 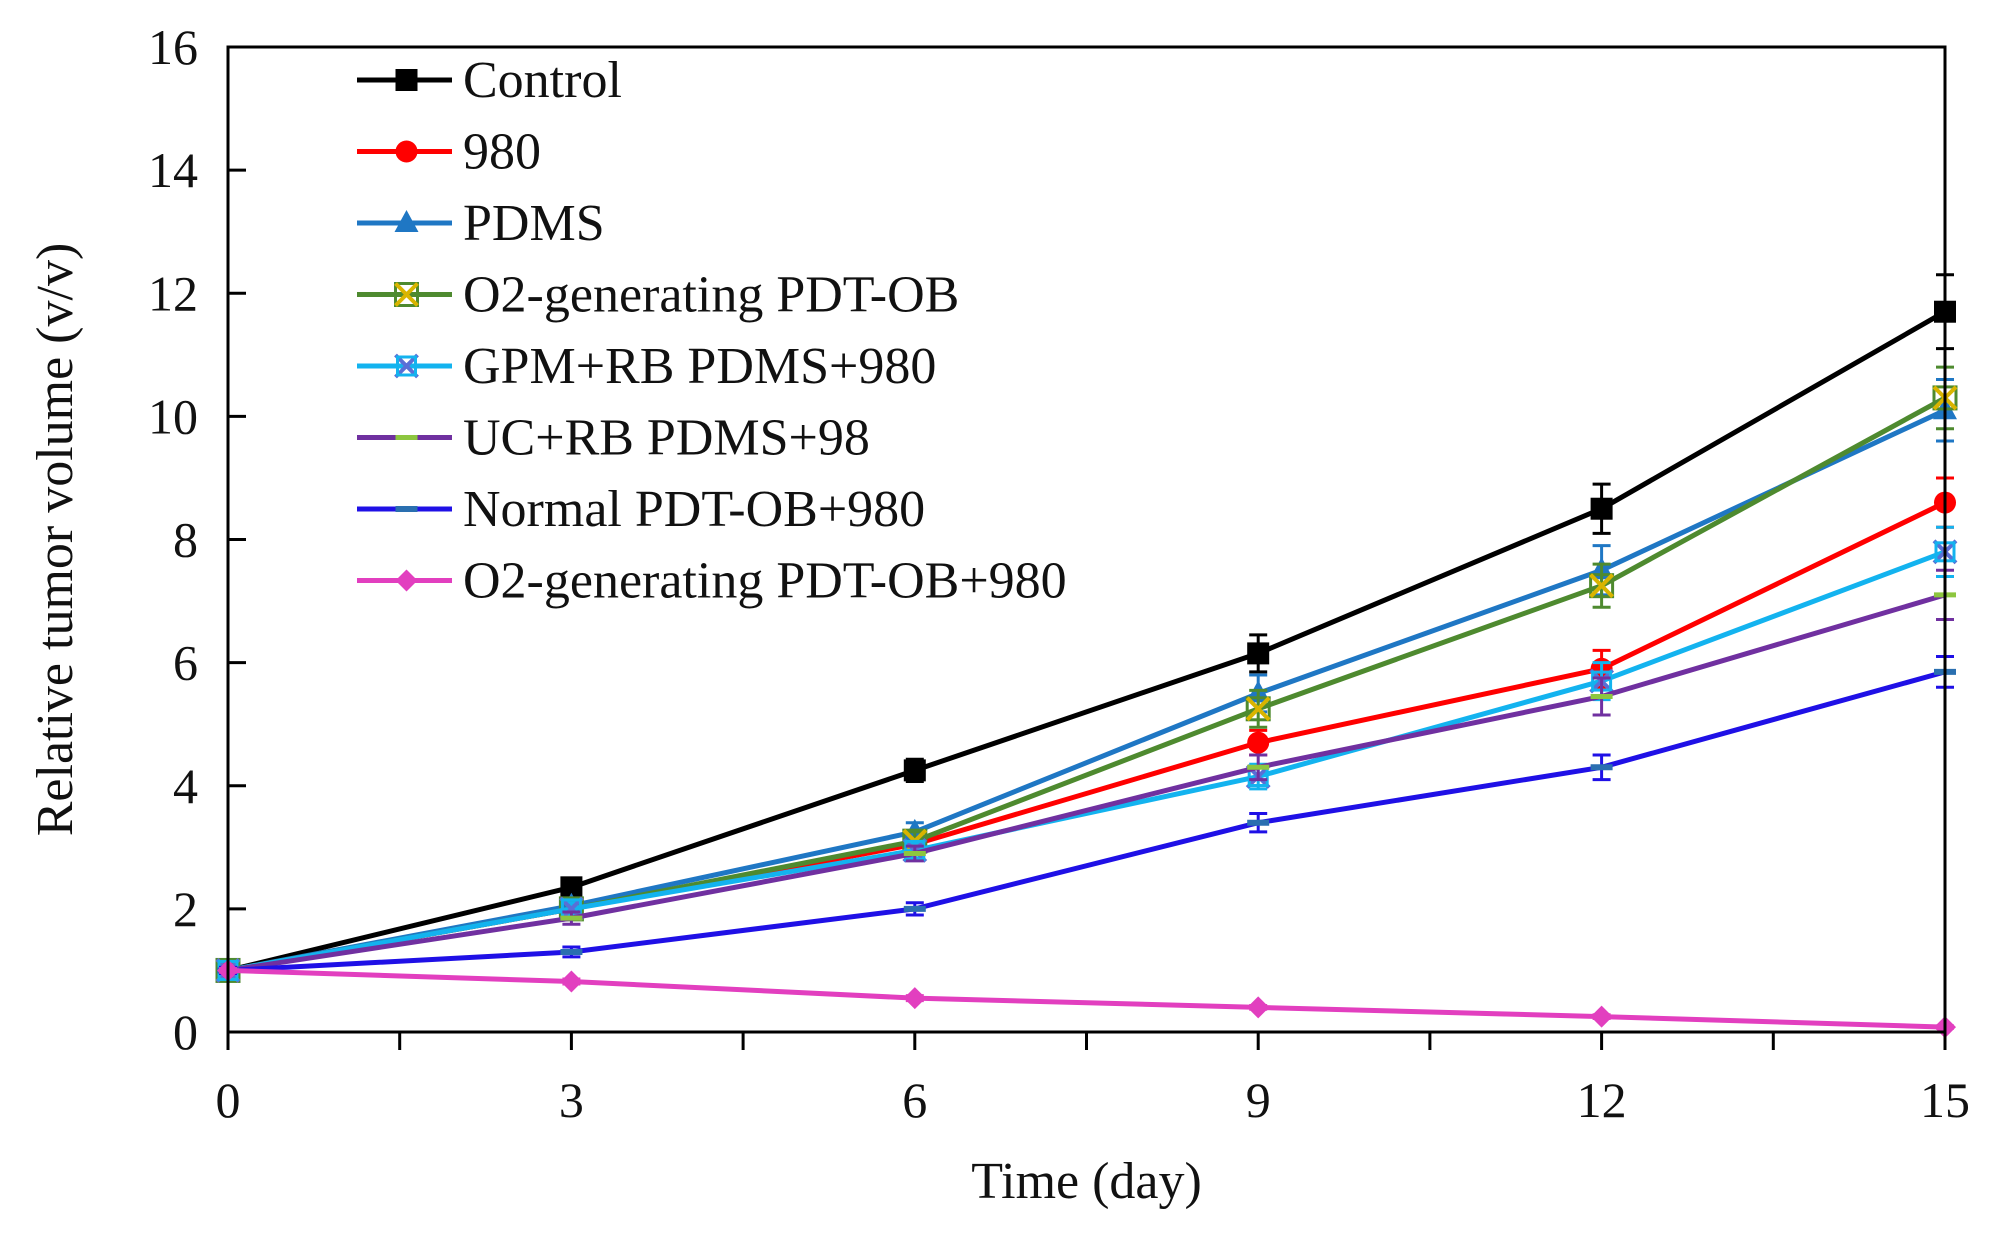 I want to click on legend-item-3: O2-generating PDT-OB, so click(x=658, y=295).